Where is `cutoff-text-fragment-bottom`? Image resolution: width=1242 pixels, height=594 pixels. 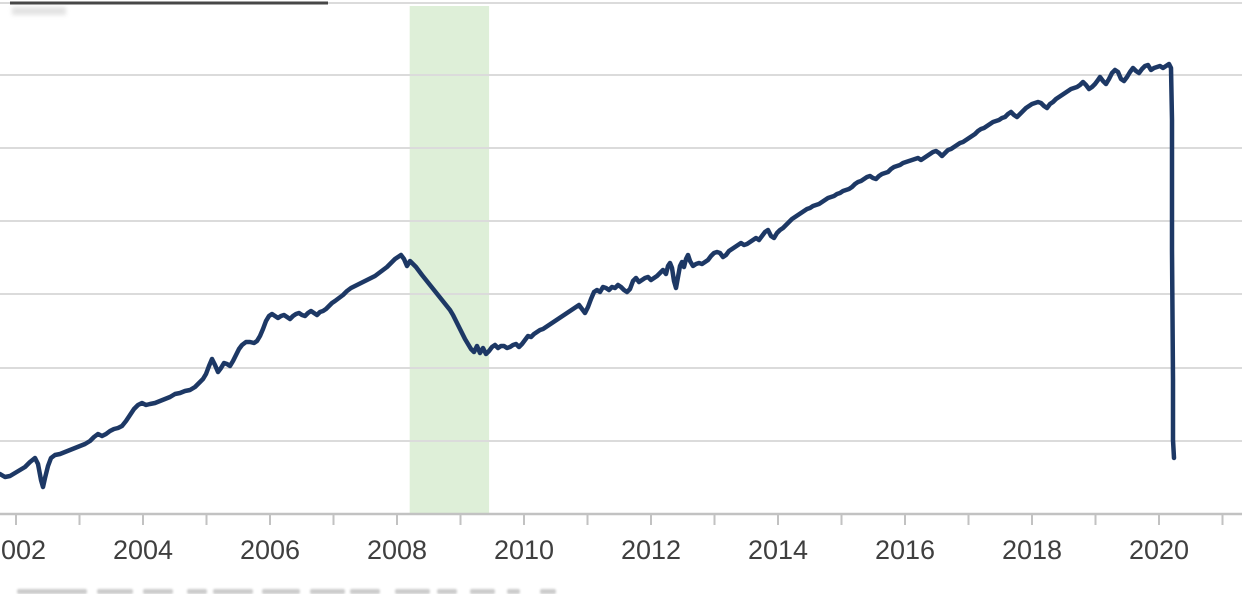 cutoff-text-fragment-bottom is located at coordinates (286, 591).